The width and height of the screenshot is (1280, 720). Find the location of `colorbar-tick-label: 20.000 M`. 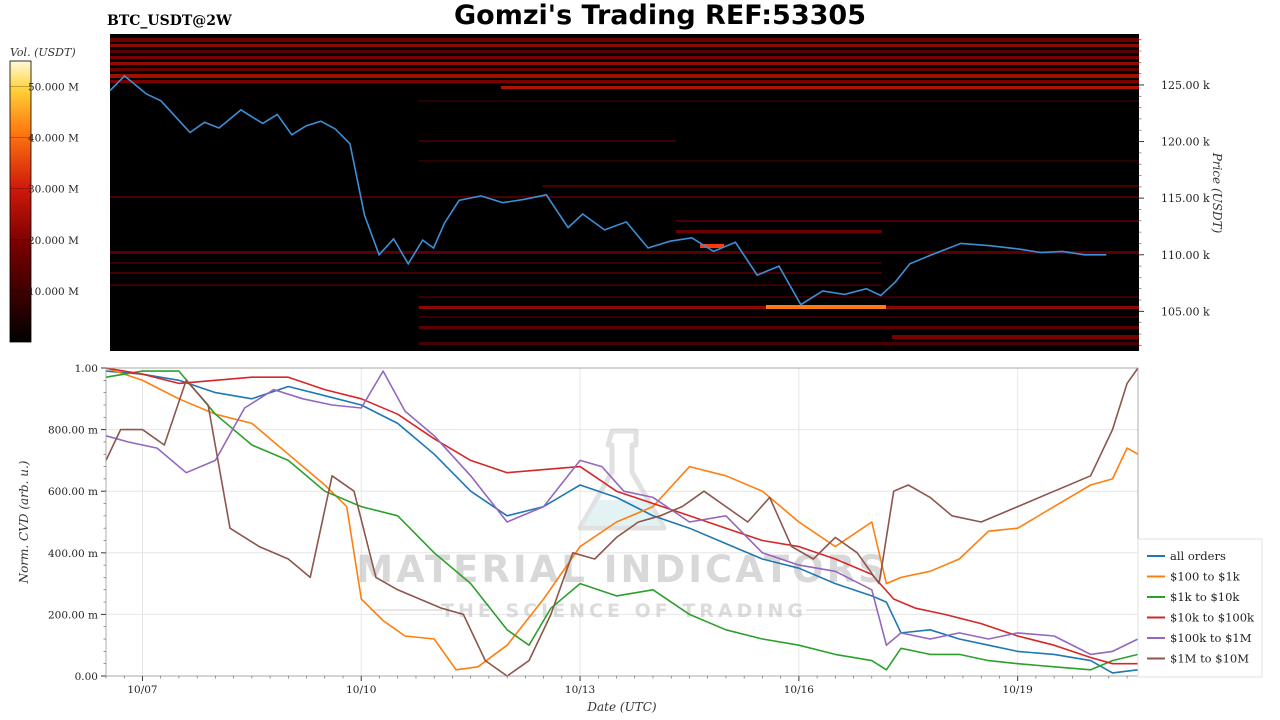

colorbar-tick-label: 20.000 M is located at coordinates (53, 241).